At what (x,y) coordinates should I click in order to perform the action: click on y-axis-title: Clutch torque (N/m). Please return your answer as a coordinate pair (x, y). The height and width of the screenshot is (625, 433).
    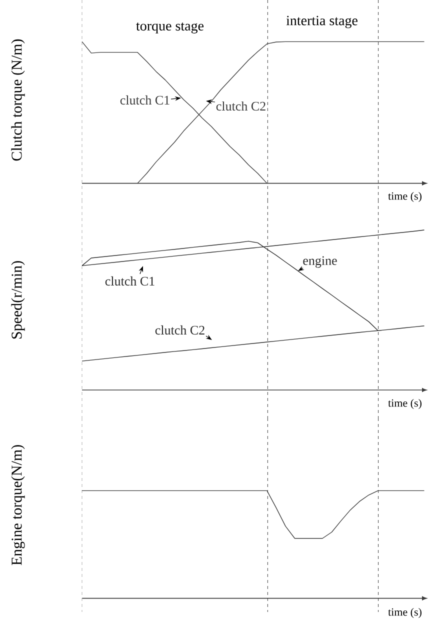
    Looking at the image, I should click on (18, 100).